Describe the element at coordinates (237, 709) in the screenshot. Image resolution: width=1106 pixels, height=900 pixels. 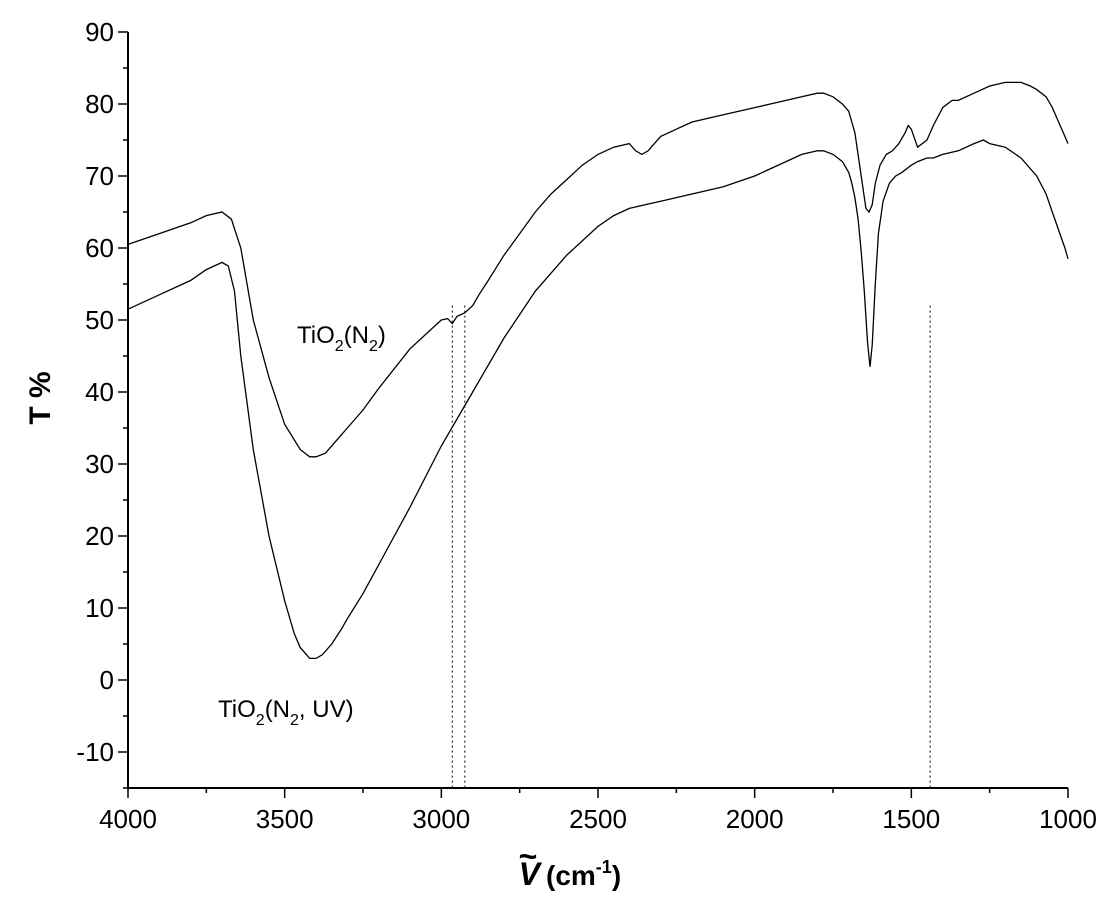
I see `label-2-base: TiO` at that location.